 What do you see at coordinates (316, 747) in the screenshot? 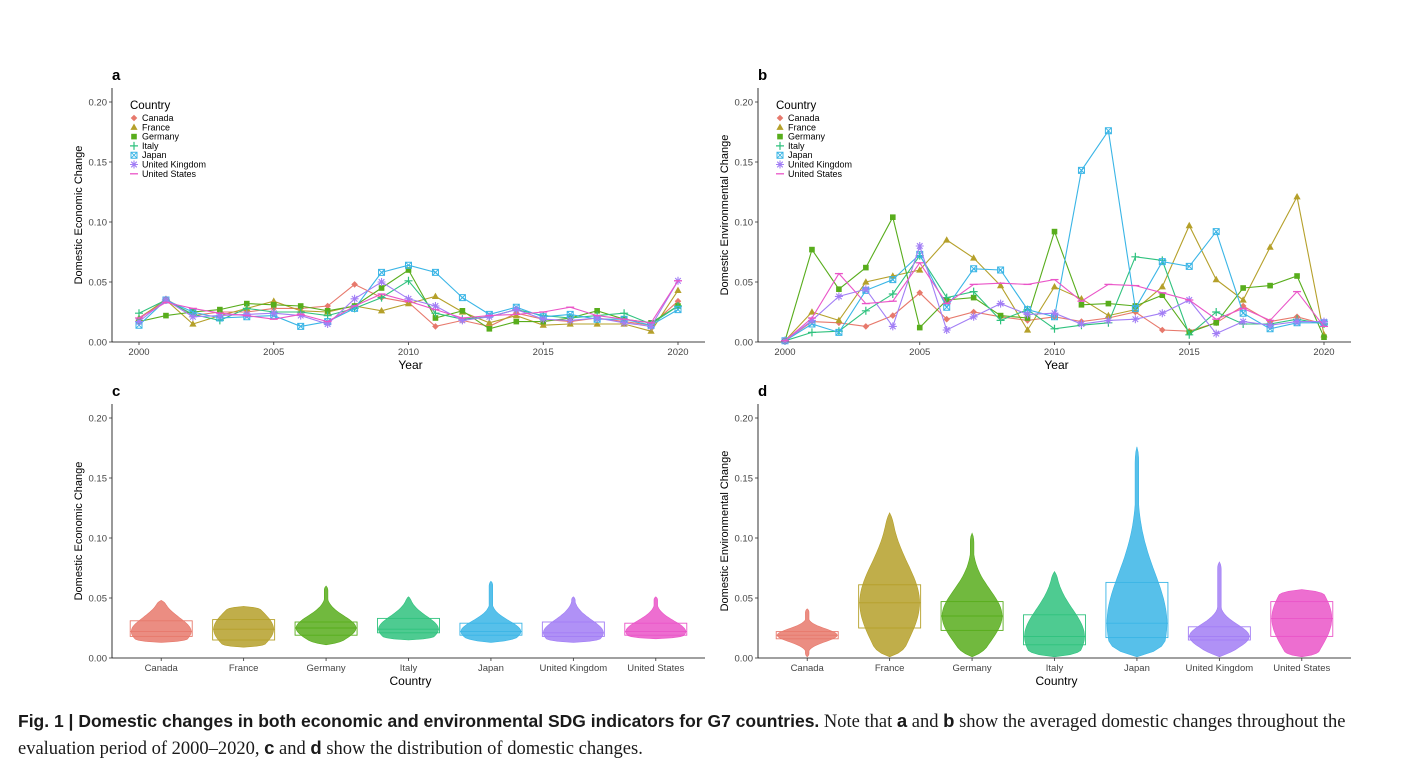
I see `caption-panel-ref: d` at bounding box center [316, 747].